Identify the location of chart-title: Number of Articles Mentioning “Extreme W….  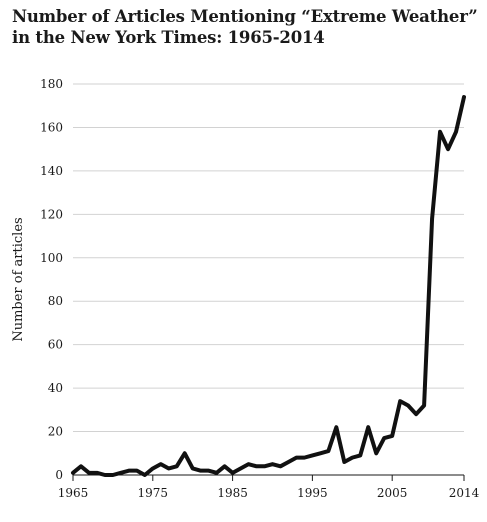
(245, 16).